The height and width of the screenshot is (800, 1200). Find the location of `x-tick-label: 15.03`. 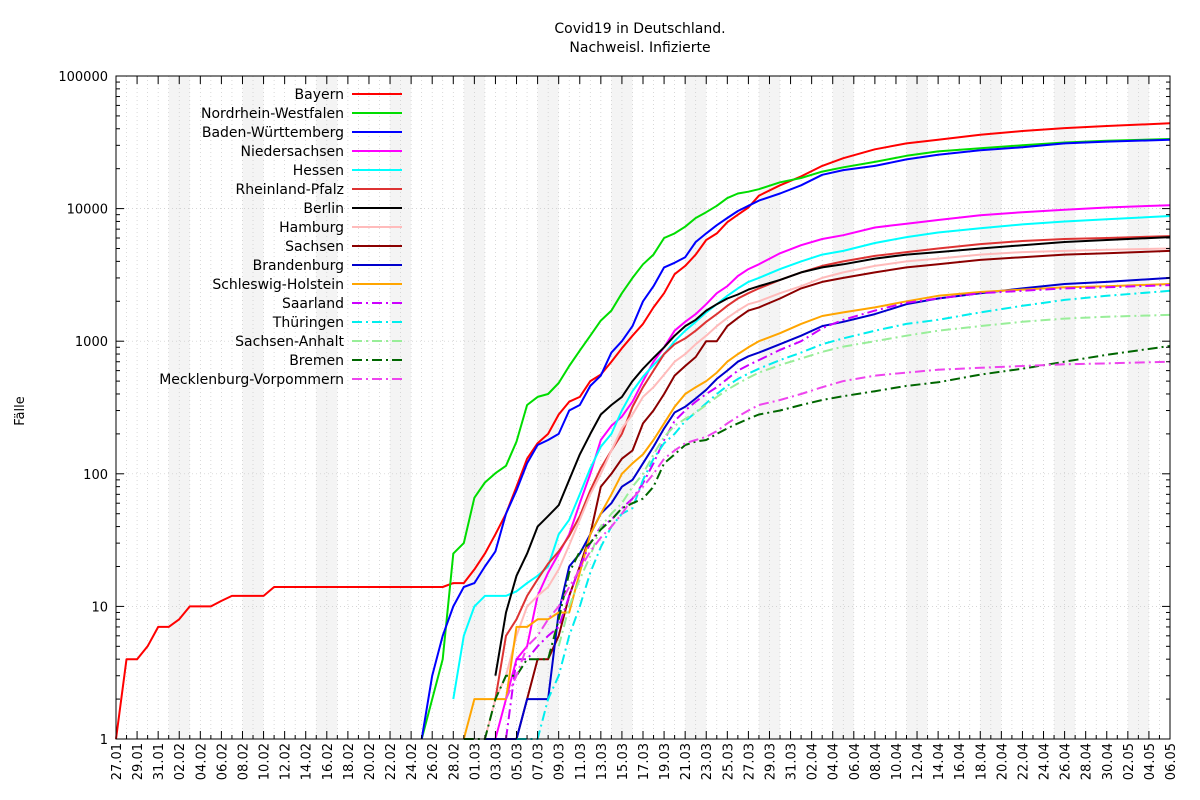

x-tick-label: 15.03 is located at coordinates (623, 761).